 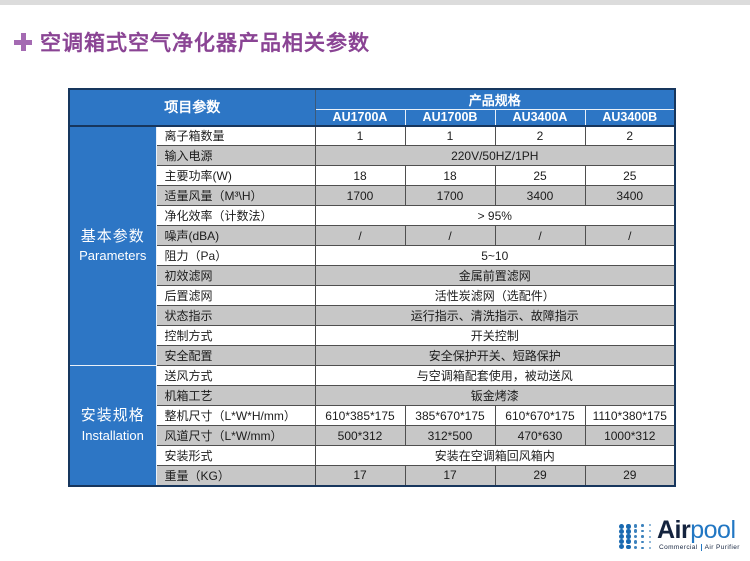 I want to click on airpool-logo: Airpool Commercial Air Purifier, so click(x=679, y=534).